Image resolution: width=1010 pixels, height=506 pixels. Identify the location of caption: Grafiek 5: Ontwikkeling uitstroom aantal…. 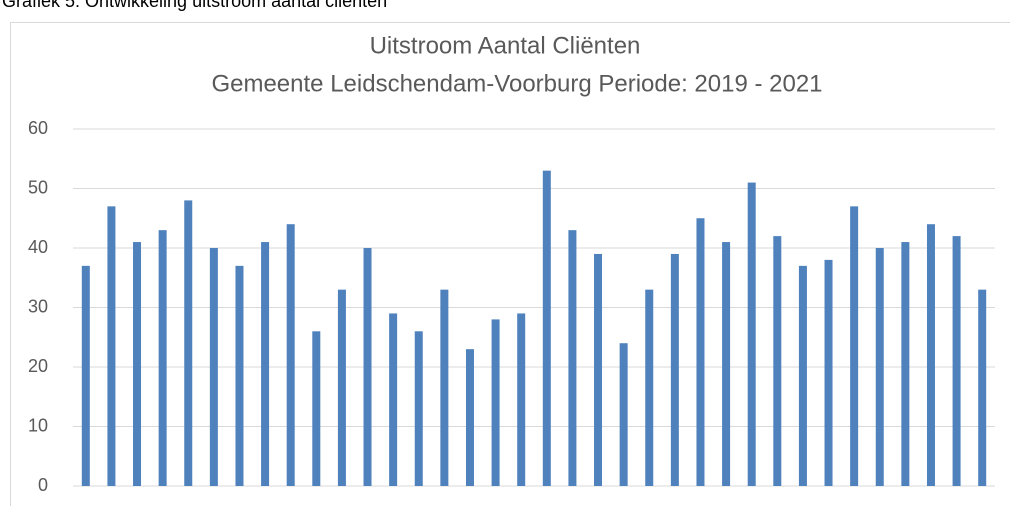
(194, 5).